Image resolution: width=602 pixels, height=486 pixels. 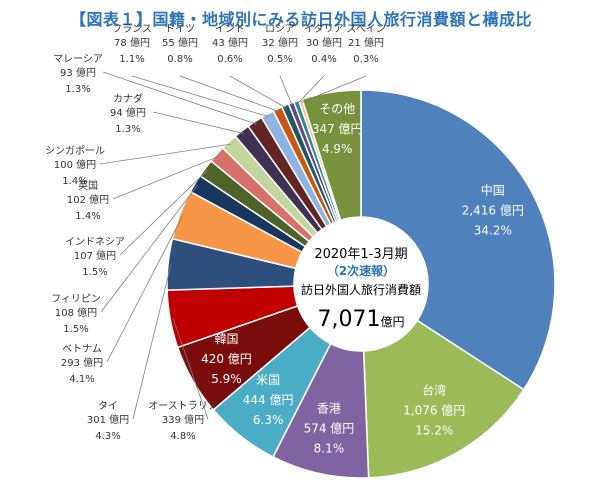 What do you see at coordinates (268, 380) in the screenshot?
I see `slice-label-name-3: 米国` at bounding box center [268, 380].